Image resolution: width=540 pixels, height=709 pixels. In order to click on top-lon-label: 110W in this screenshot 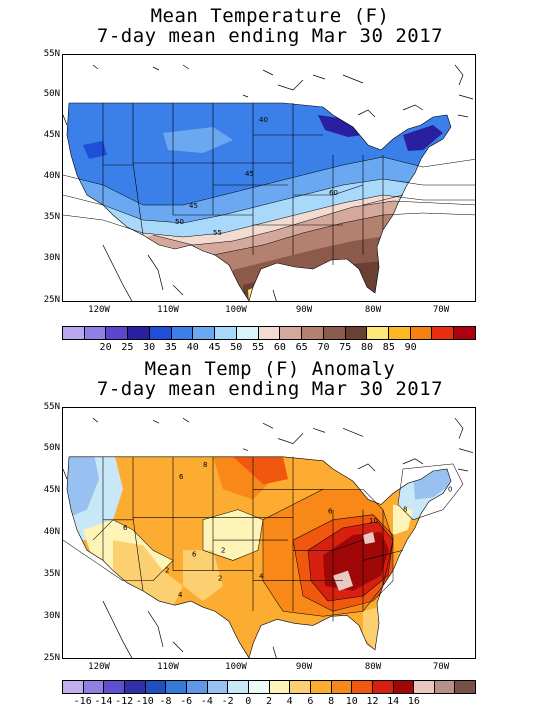, I will do `click(168, 310)`.